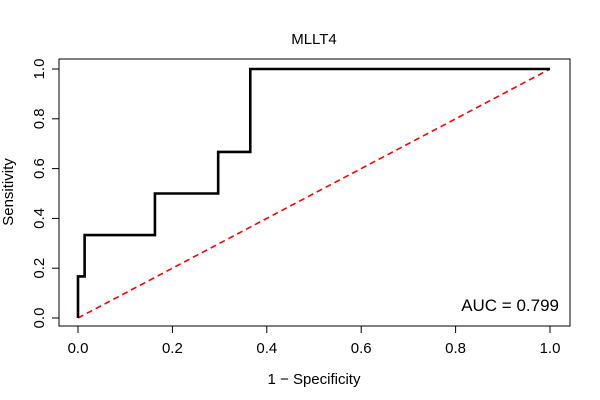 Image resolution: width=600 pixels, height=400 pixels. Describe the element at coordinates (455, 348) in the screenshot. I see `x-tick-label: 0.8` at that location.